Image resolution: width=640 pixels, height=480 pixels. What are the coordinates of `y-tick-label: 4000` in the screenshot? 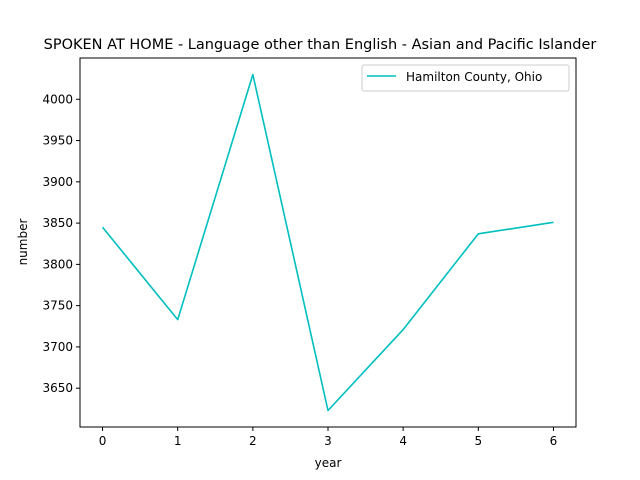 It's located at (57, 99).